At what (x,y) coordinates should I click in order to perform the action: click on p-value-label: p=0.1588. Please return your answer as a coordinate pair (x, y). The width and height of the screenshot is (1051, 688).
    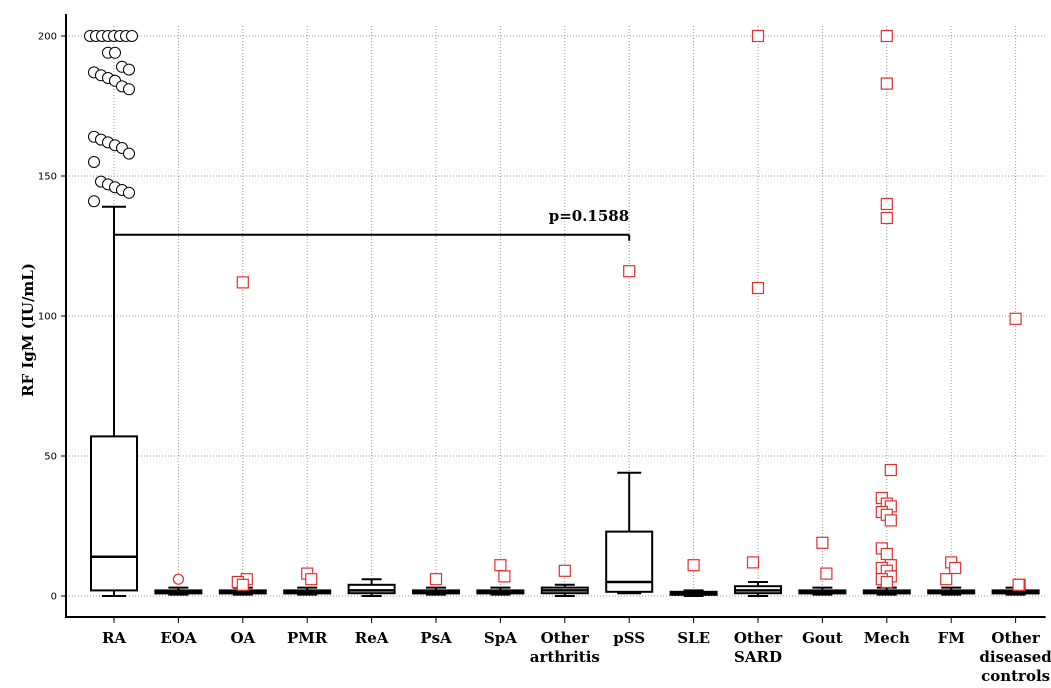
    Looking at the image, I should click on (589, 216).